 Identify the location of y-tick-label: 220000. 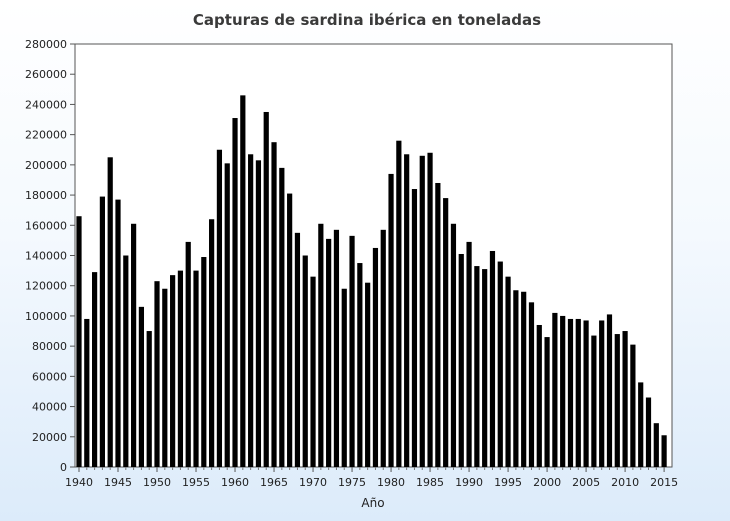
(46, 135).